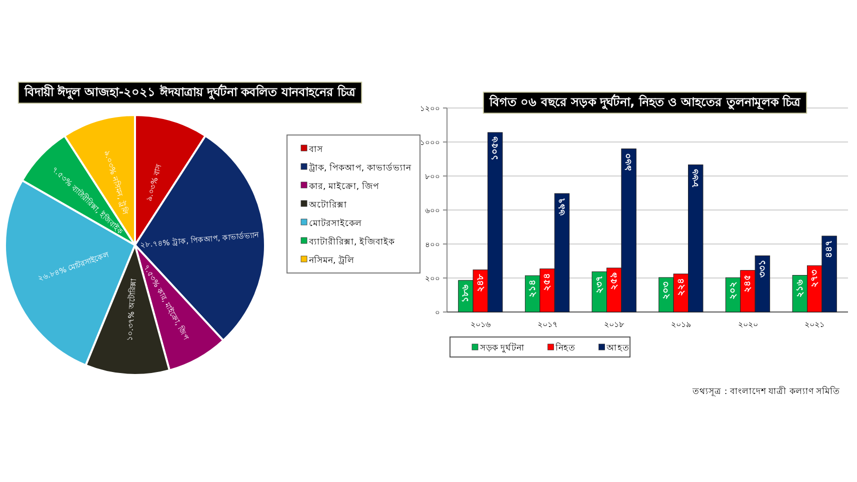 The height and width of the screenshot is (482, 857). What do you see at coordinates (502, 348) in the screenshot?
I see `legend-label: সড়ক দুর্ঘটনা` at bounding box center [502, 348].